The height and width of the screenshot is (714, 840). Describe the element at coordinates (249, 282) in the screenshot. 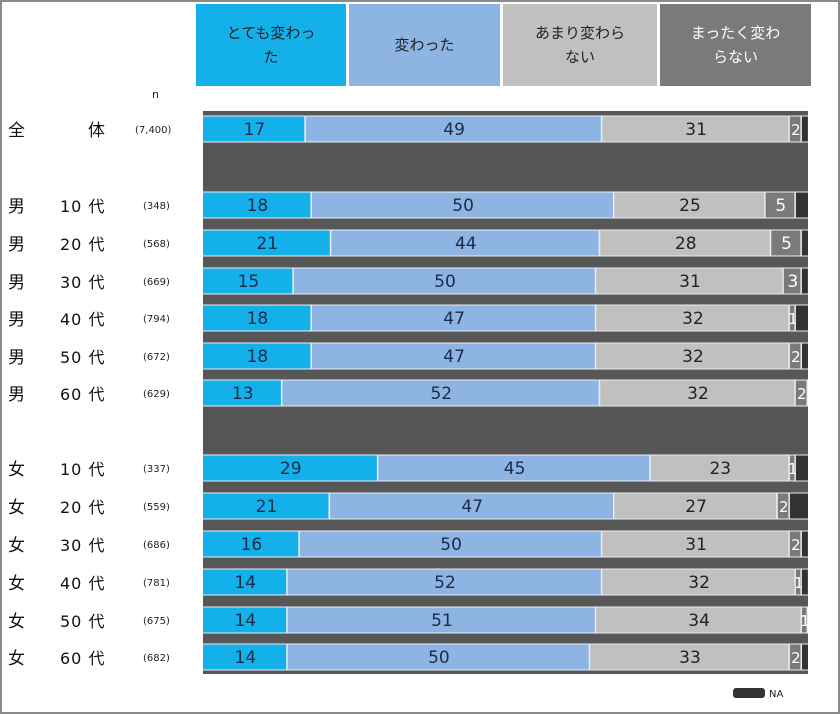

I see `segment-label: 15` at that location.